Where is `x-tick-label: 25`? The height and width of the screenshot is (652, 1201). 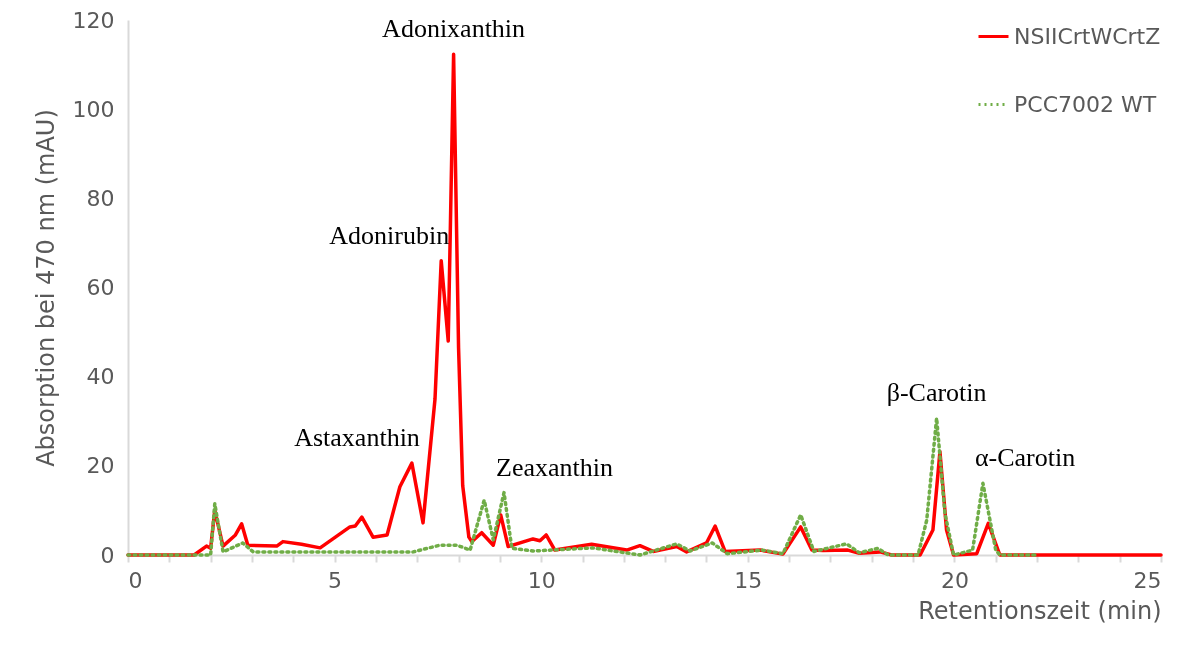 x-tick-label: 25 is located at coordinates (1147, 580).